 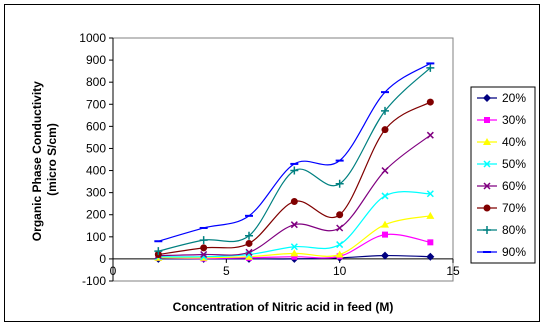 What do you see at coordinates (92, 38) in the screenshot?
I see `y-tick-label: 1000` at bounding box center [92, 38].